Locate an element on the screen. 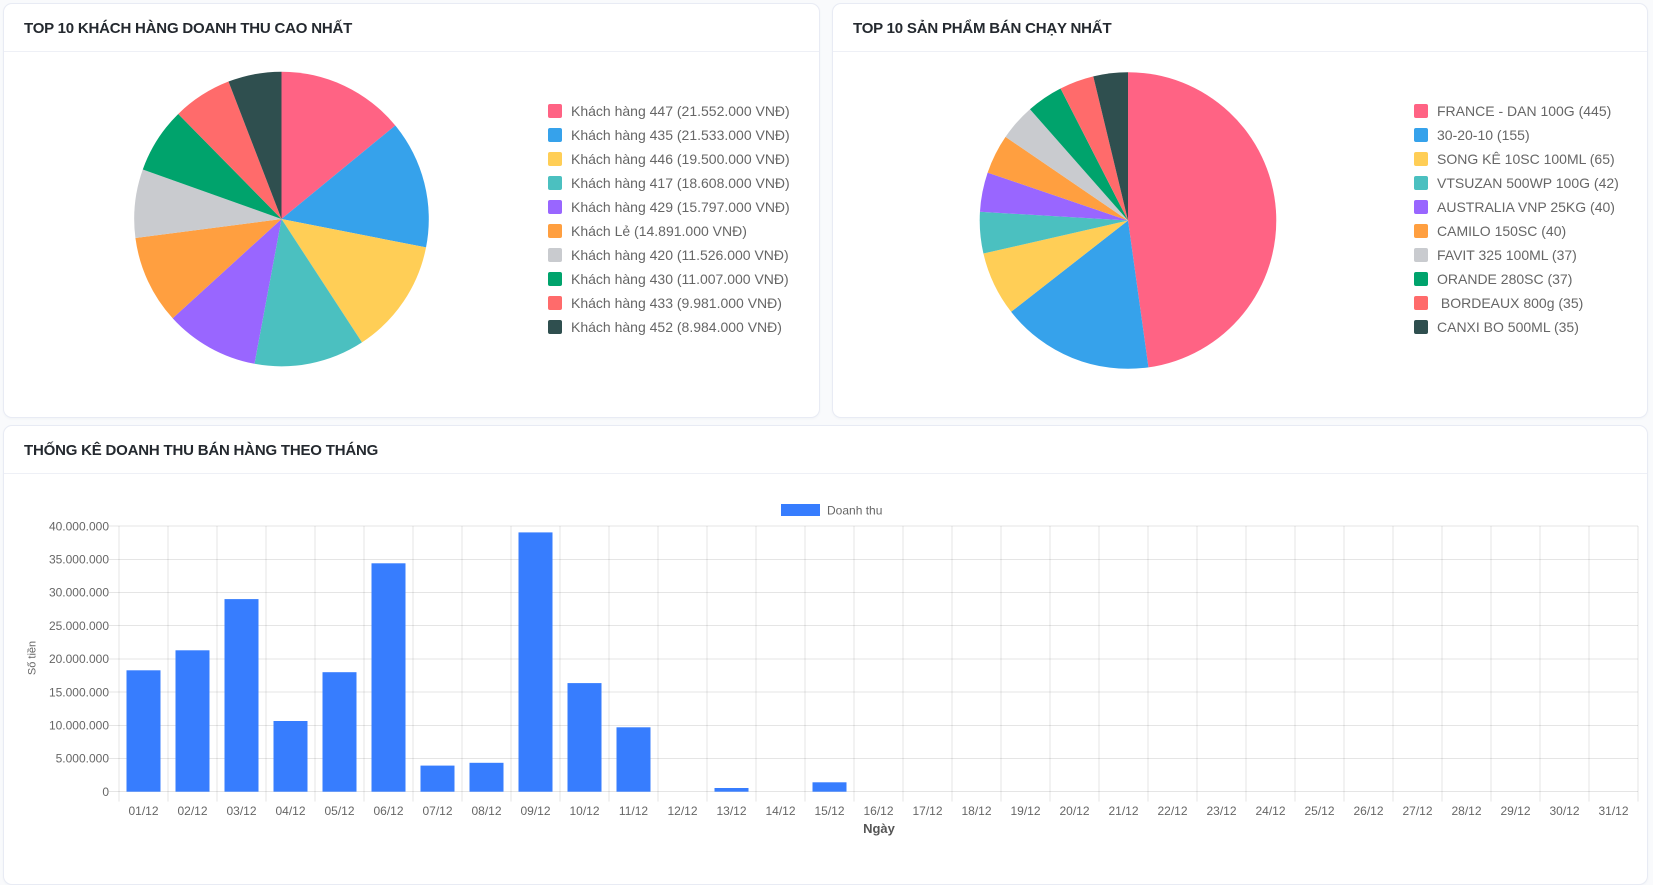 This screenshot has height=885, width=1653. svg-text: 25/12 is located at coordinates (1319, 811).